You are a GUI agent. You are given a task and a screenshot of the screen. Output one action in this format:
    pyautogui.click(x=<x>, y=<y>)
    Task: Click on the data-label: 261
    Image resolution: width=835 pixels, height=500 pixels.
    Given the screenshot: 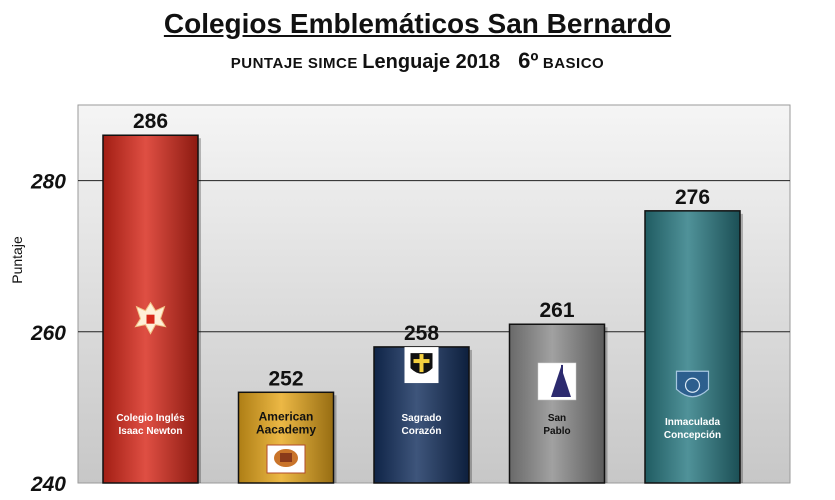 What is the action you would take?
    pyautogui.click(x=556, y=310)
    